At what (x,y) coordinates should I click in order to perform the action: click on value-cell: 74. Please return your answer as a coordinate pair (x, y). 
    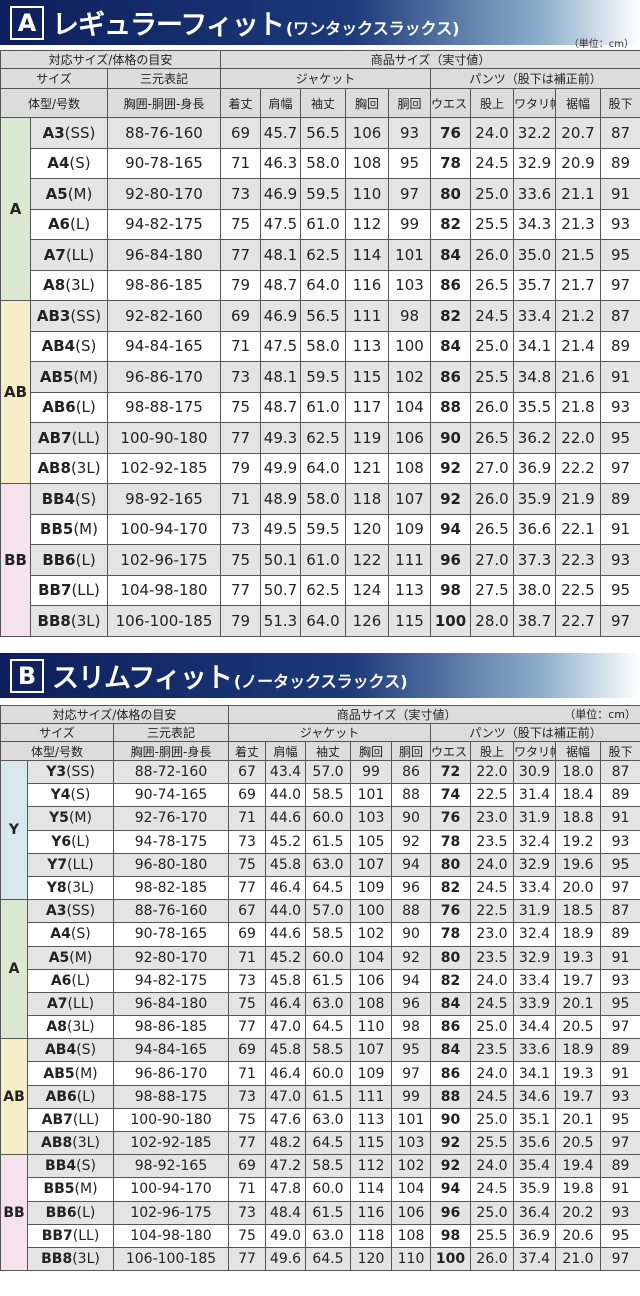
    Looking at the image, I should click on (450, 795).